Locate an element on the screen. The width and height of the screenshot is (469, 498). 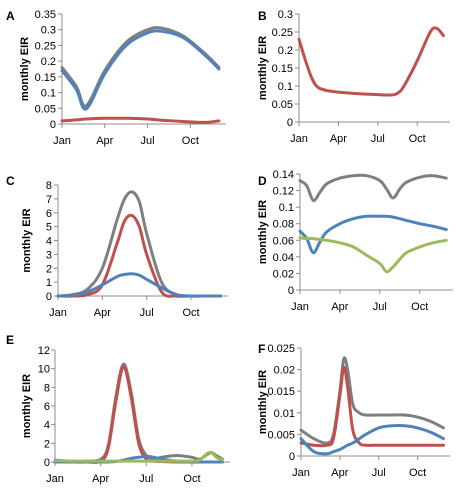
y-tick-label: 0.35 is located at coordinates (45, 15).